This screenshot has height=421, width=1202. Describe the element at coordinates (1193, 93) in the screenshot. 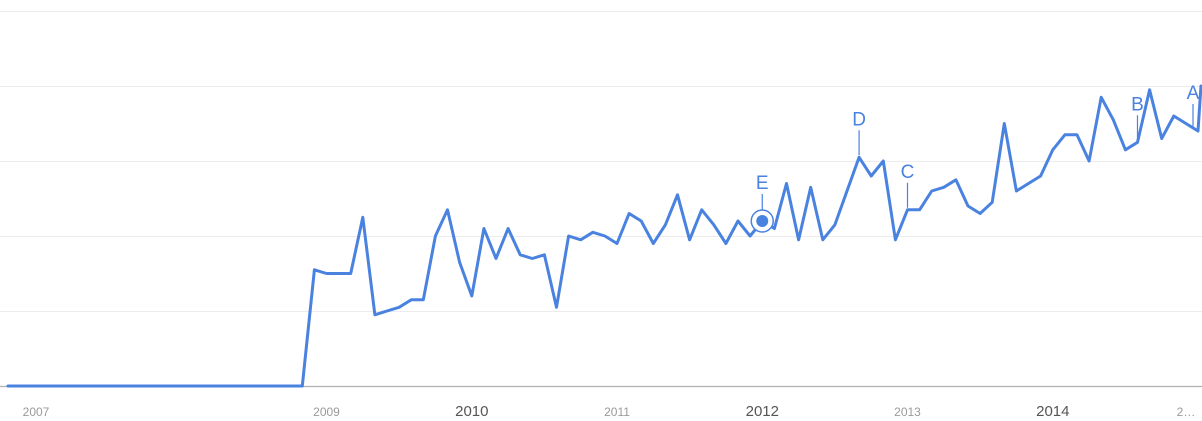

I see `annotation-label: A` at that location.